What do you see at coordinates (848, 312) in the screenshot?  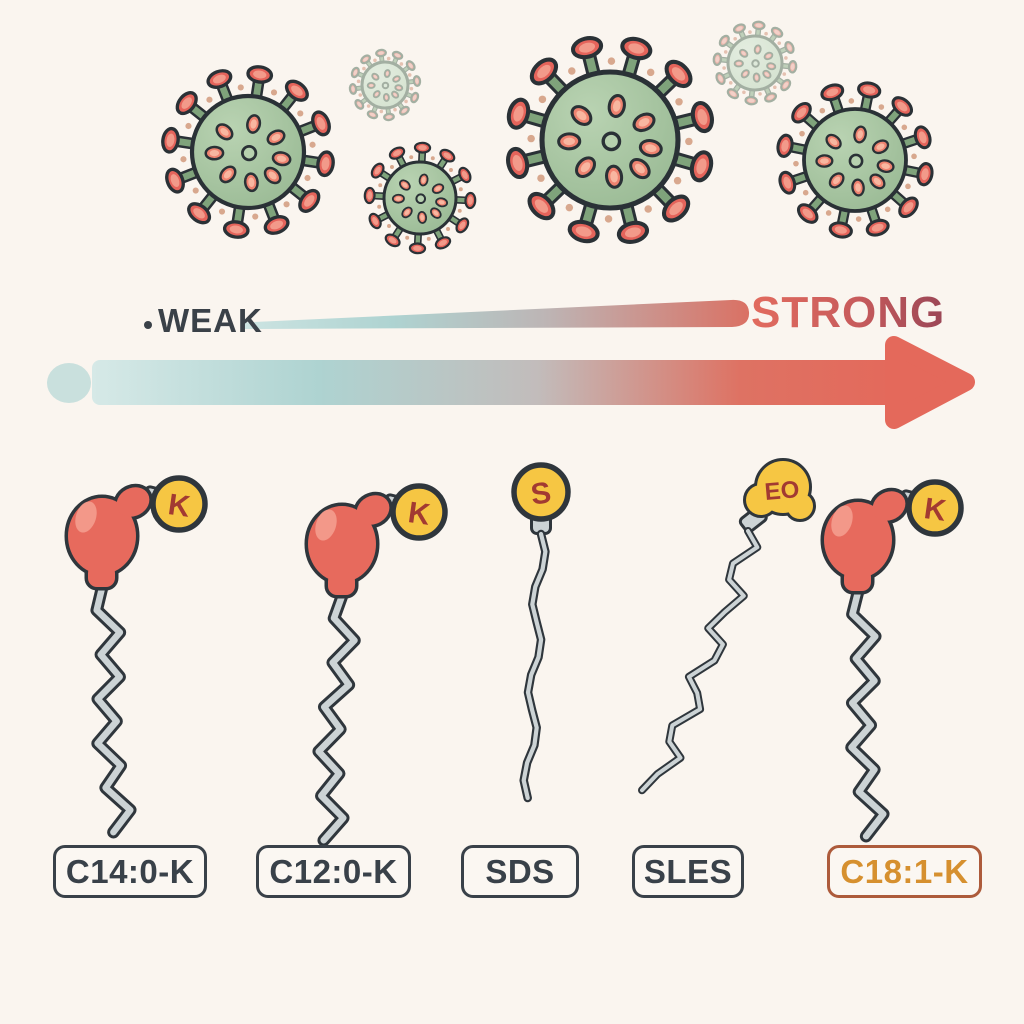 I see `strong-label: STRONG` at bounding box center [848, 312].